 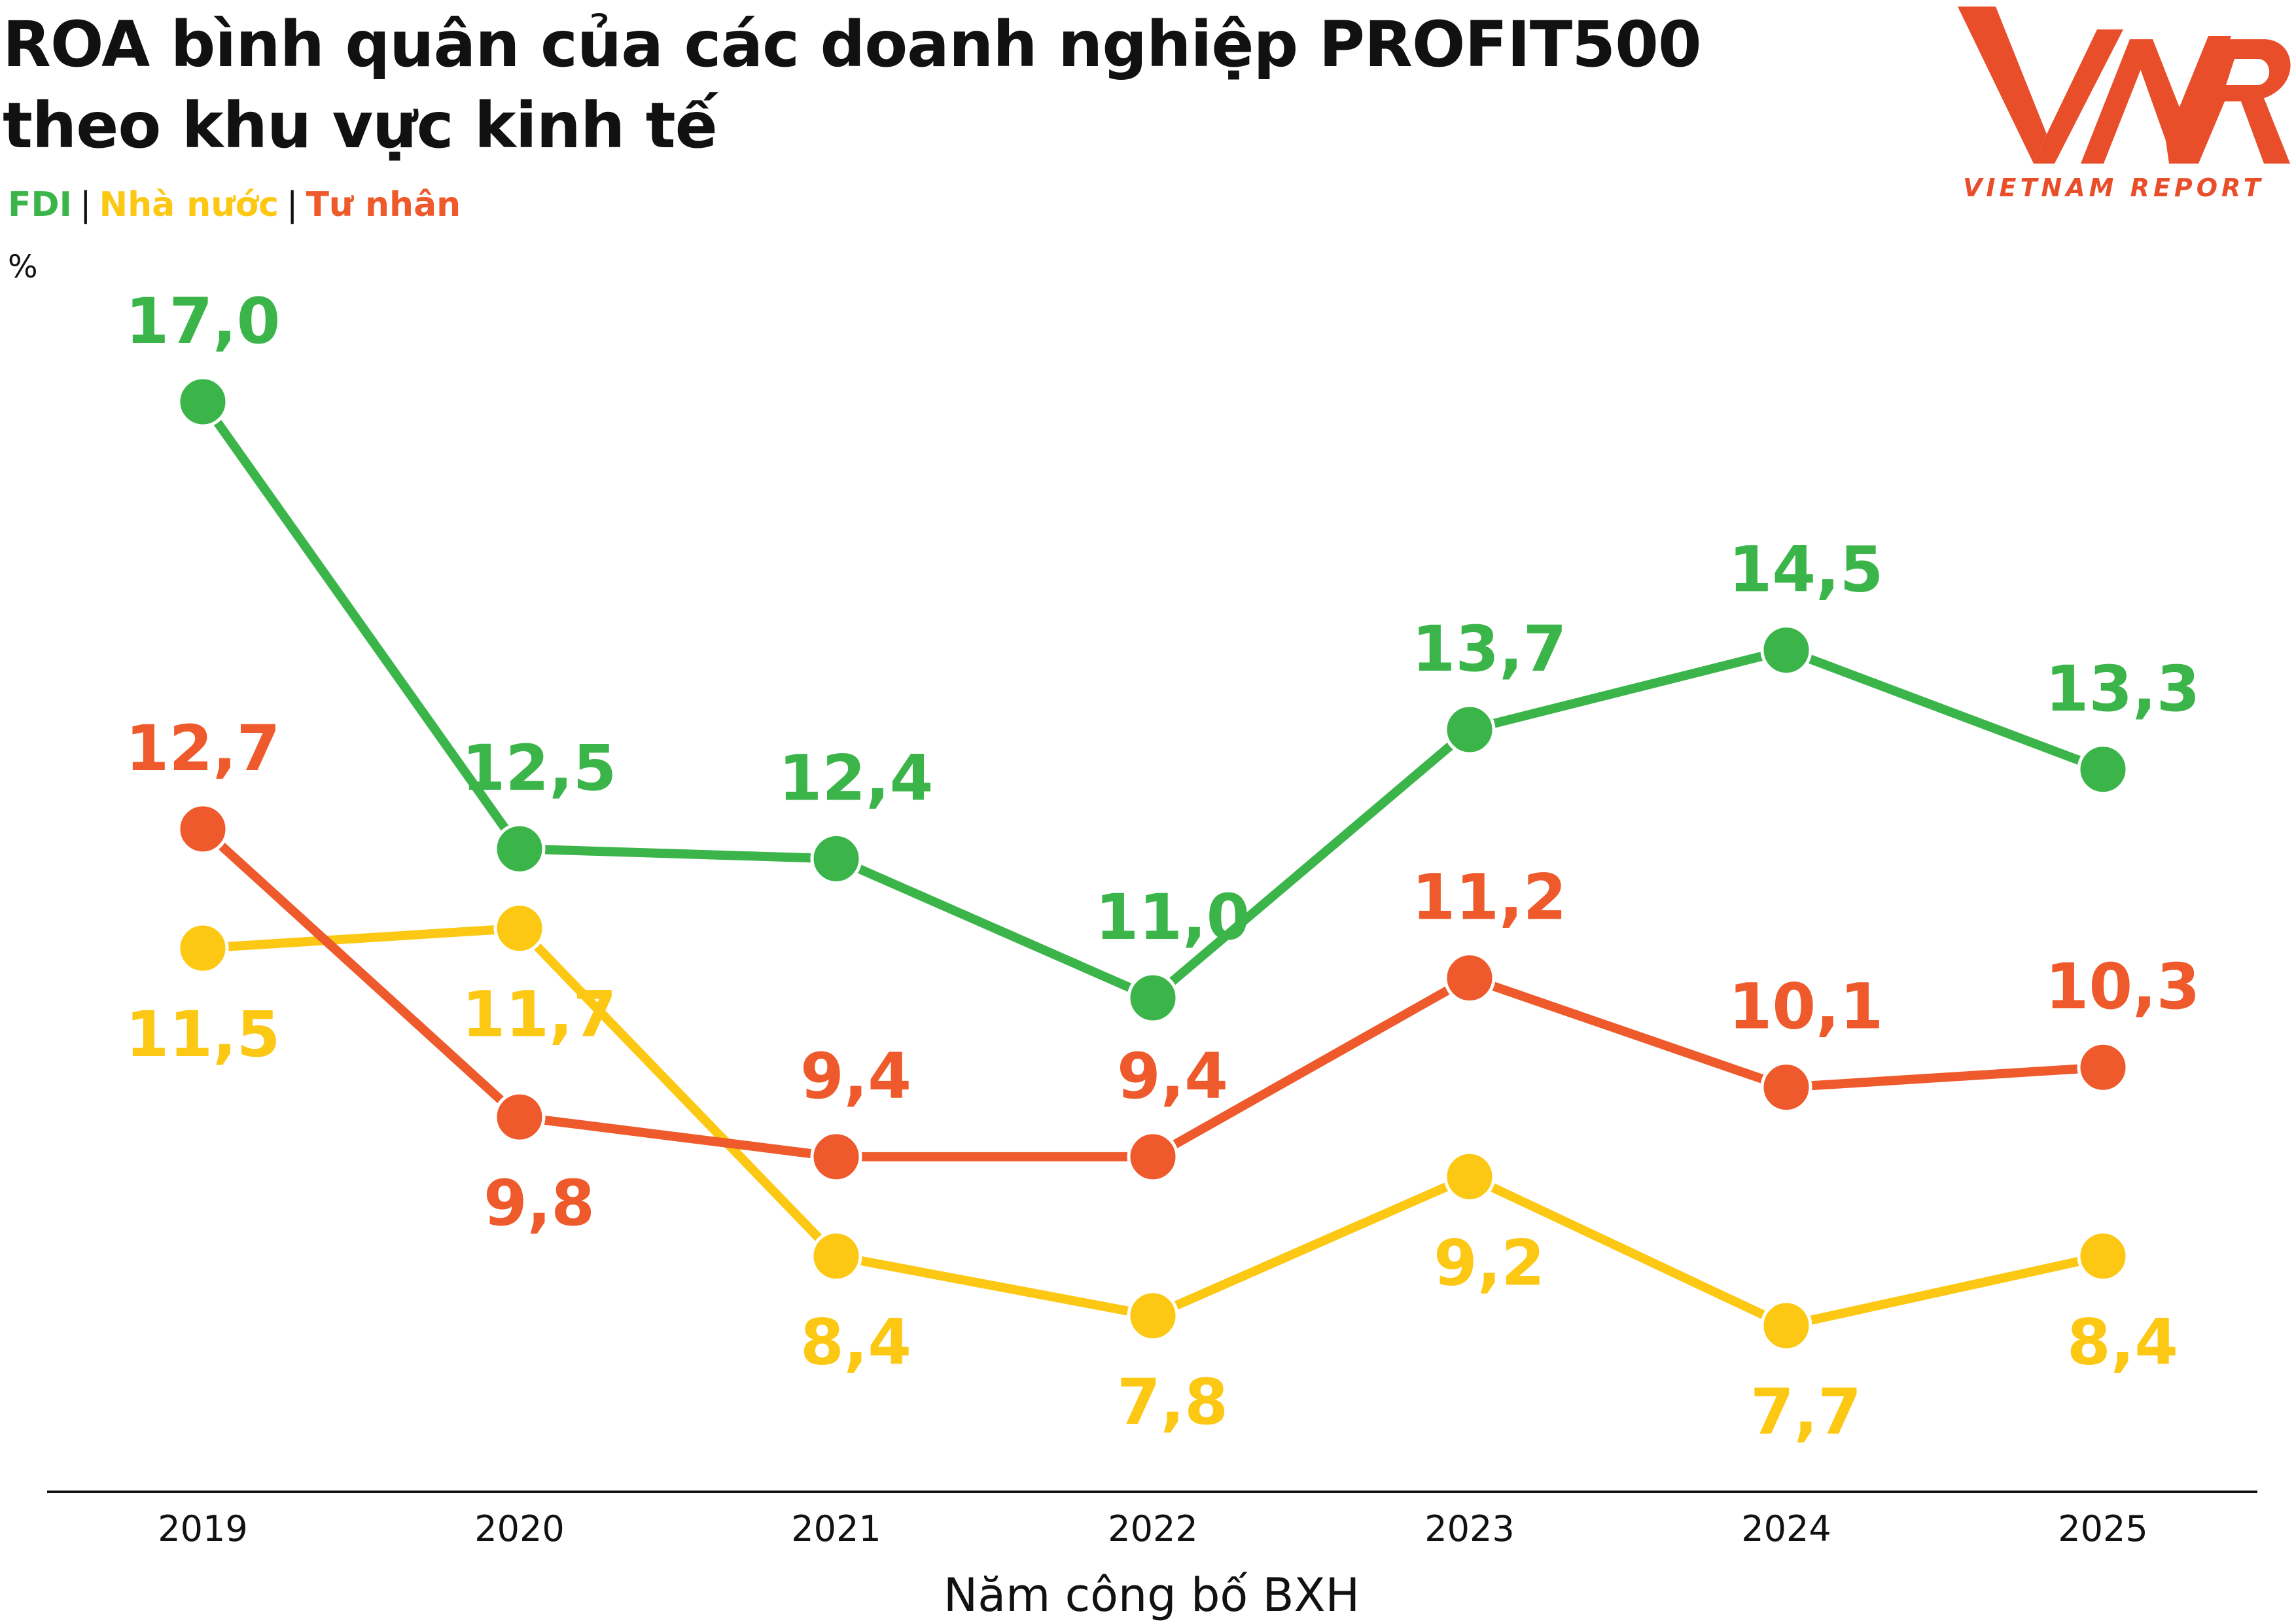 I want to click on data-point-tu-nhan-2021, so click(x=836, y=1157).